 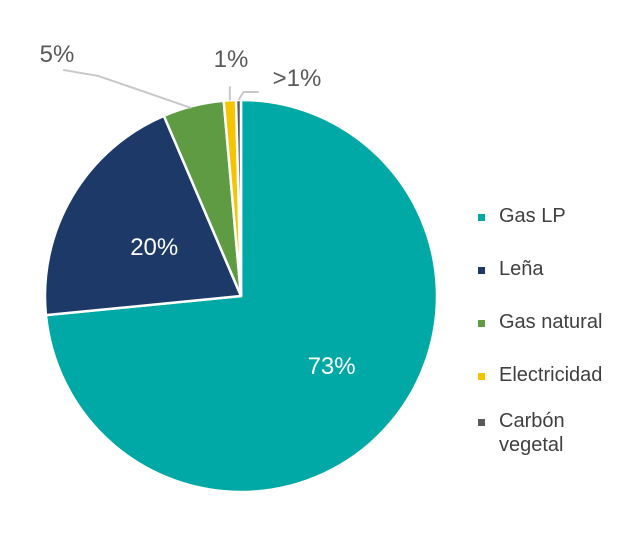 What do you see at coordinates (248, 96) in the screenshot?
I see `leader-line-carbon-vegetal` at bounding box center [248, 96].